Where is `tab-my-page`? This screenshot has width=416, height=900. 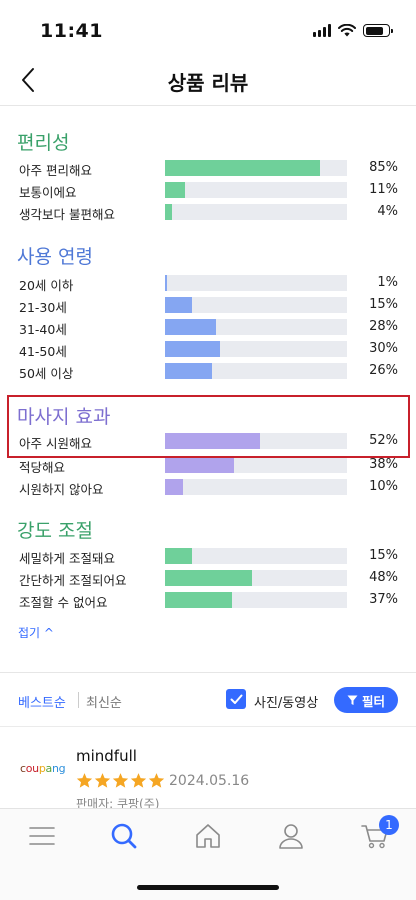
tab-my-page is located at coordinates (291, 836).